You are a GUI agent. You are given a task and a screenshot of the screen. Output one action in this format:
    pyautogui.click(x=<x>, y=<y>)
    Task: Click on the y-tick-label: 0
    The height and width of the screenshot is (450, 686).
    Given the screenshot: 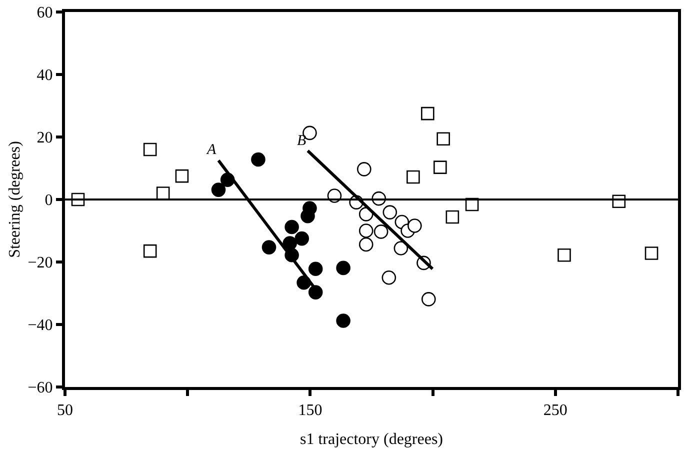 What is the action you would take?
    pyautogui.click(x=48, y=201)
    